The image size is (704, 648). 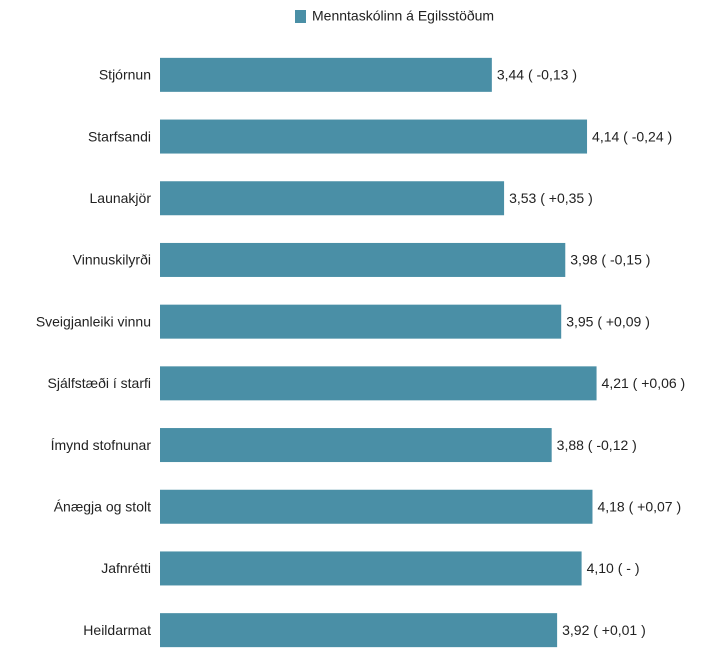 I want to click on value-label: 4,10 ( - ), so click(x=613, y=568).